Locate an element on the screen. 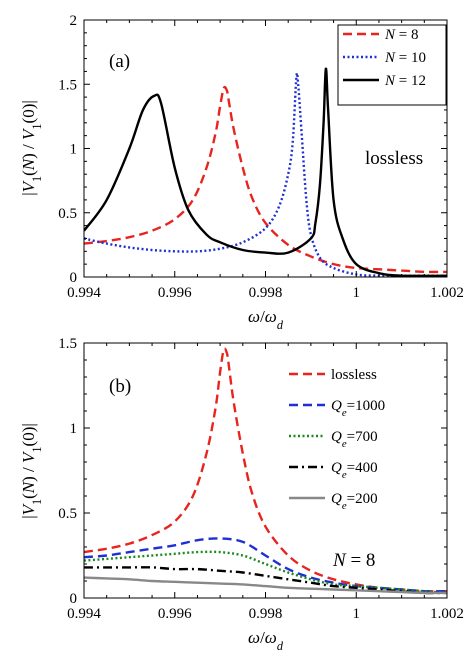 Image resolution: width=474 pixels, height=669 pixels. legend-label-1: N = 10 is located at coordinates (405, 58).